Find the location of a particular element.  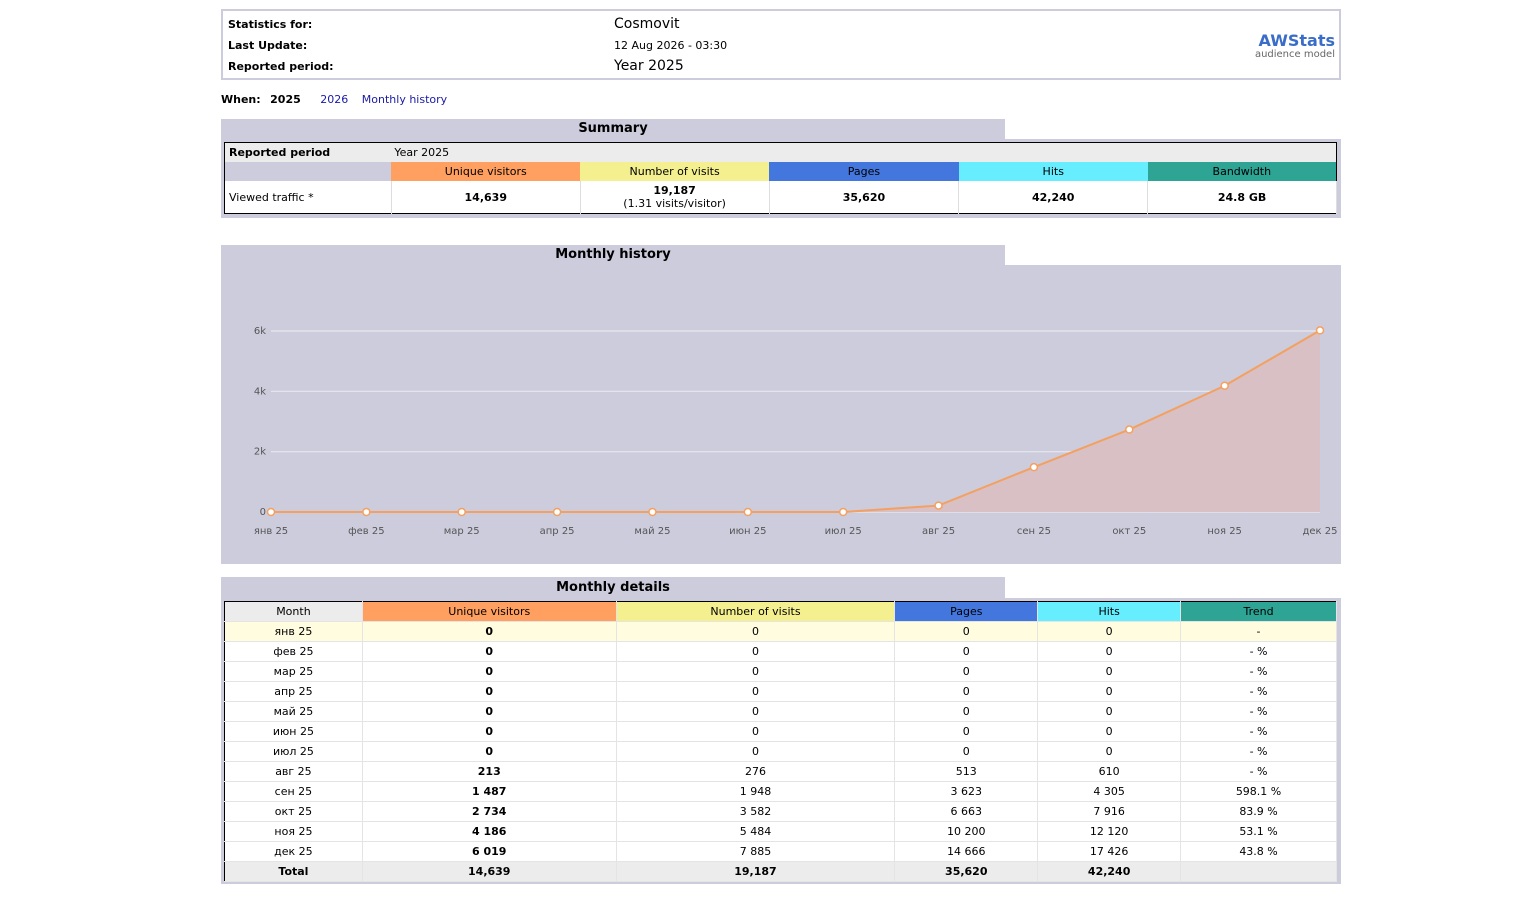

col-bandwidth: Bandwidth is located at coordinates (1242, 171).